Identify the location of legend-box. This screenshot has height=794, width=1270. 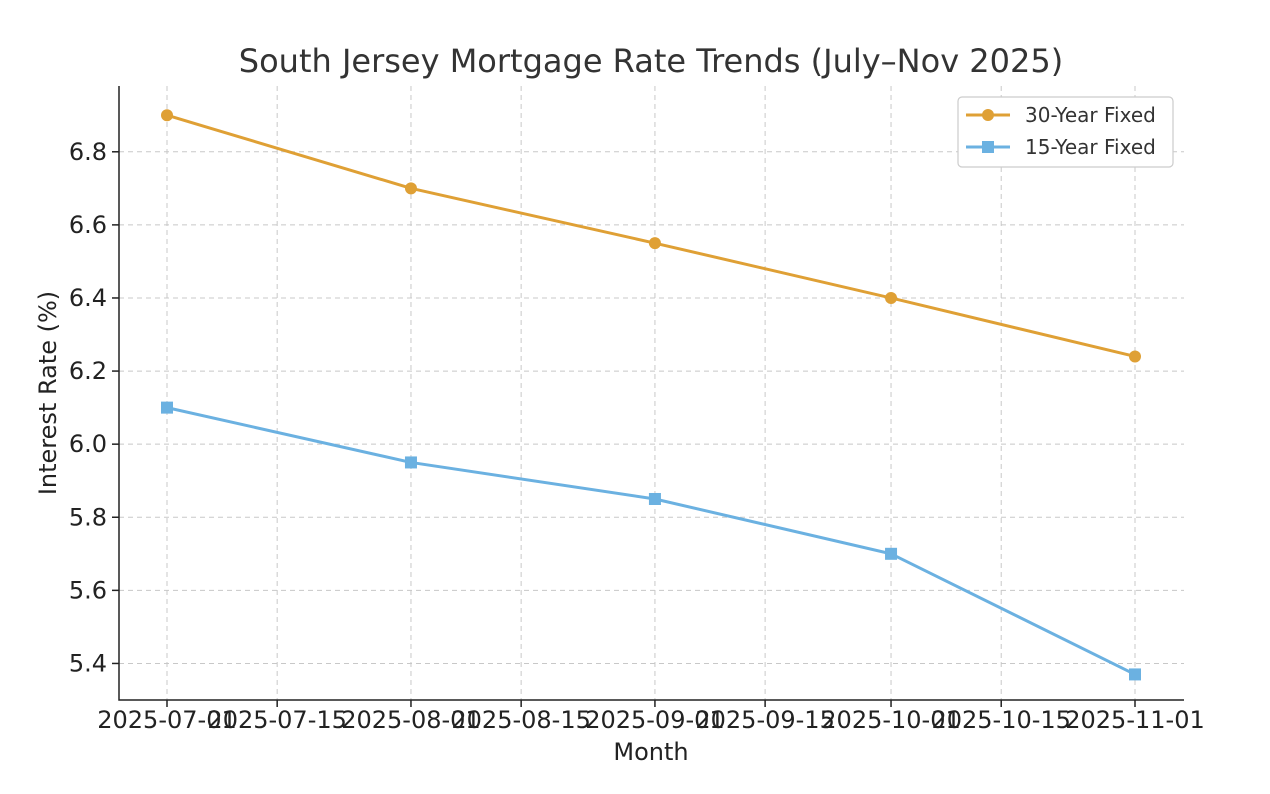
(1065, 132).